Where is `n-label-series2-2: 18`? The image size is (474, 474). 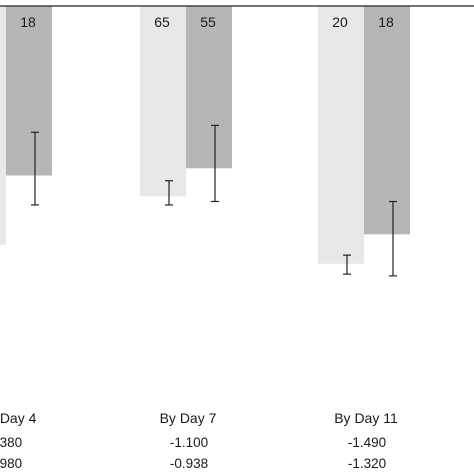 n-label-series2-2: 18 is located at coordinates (386, 22).